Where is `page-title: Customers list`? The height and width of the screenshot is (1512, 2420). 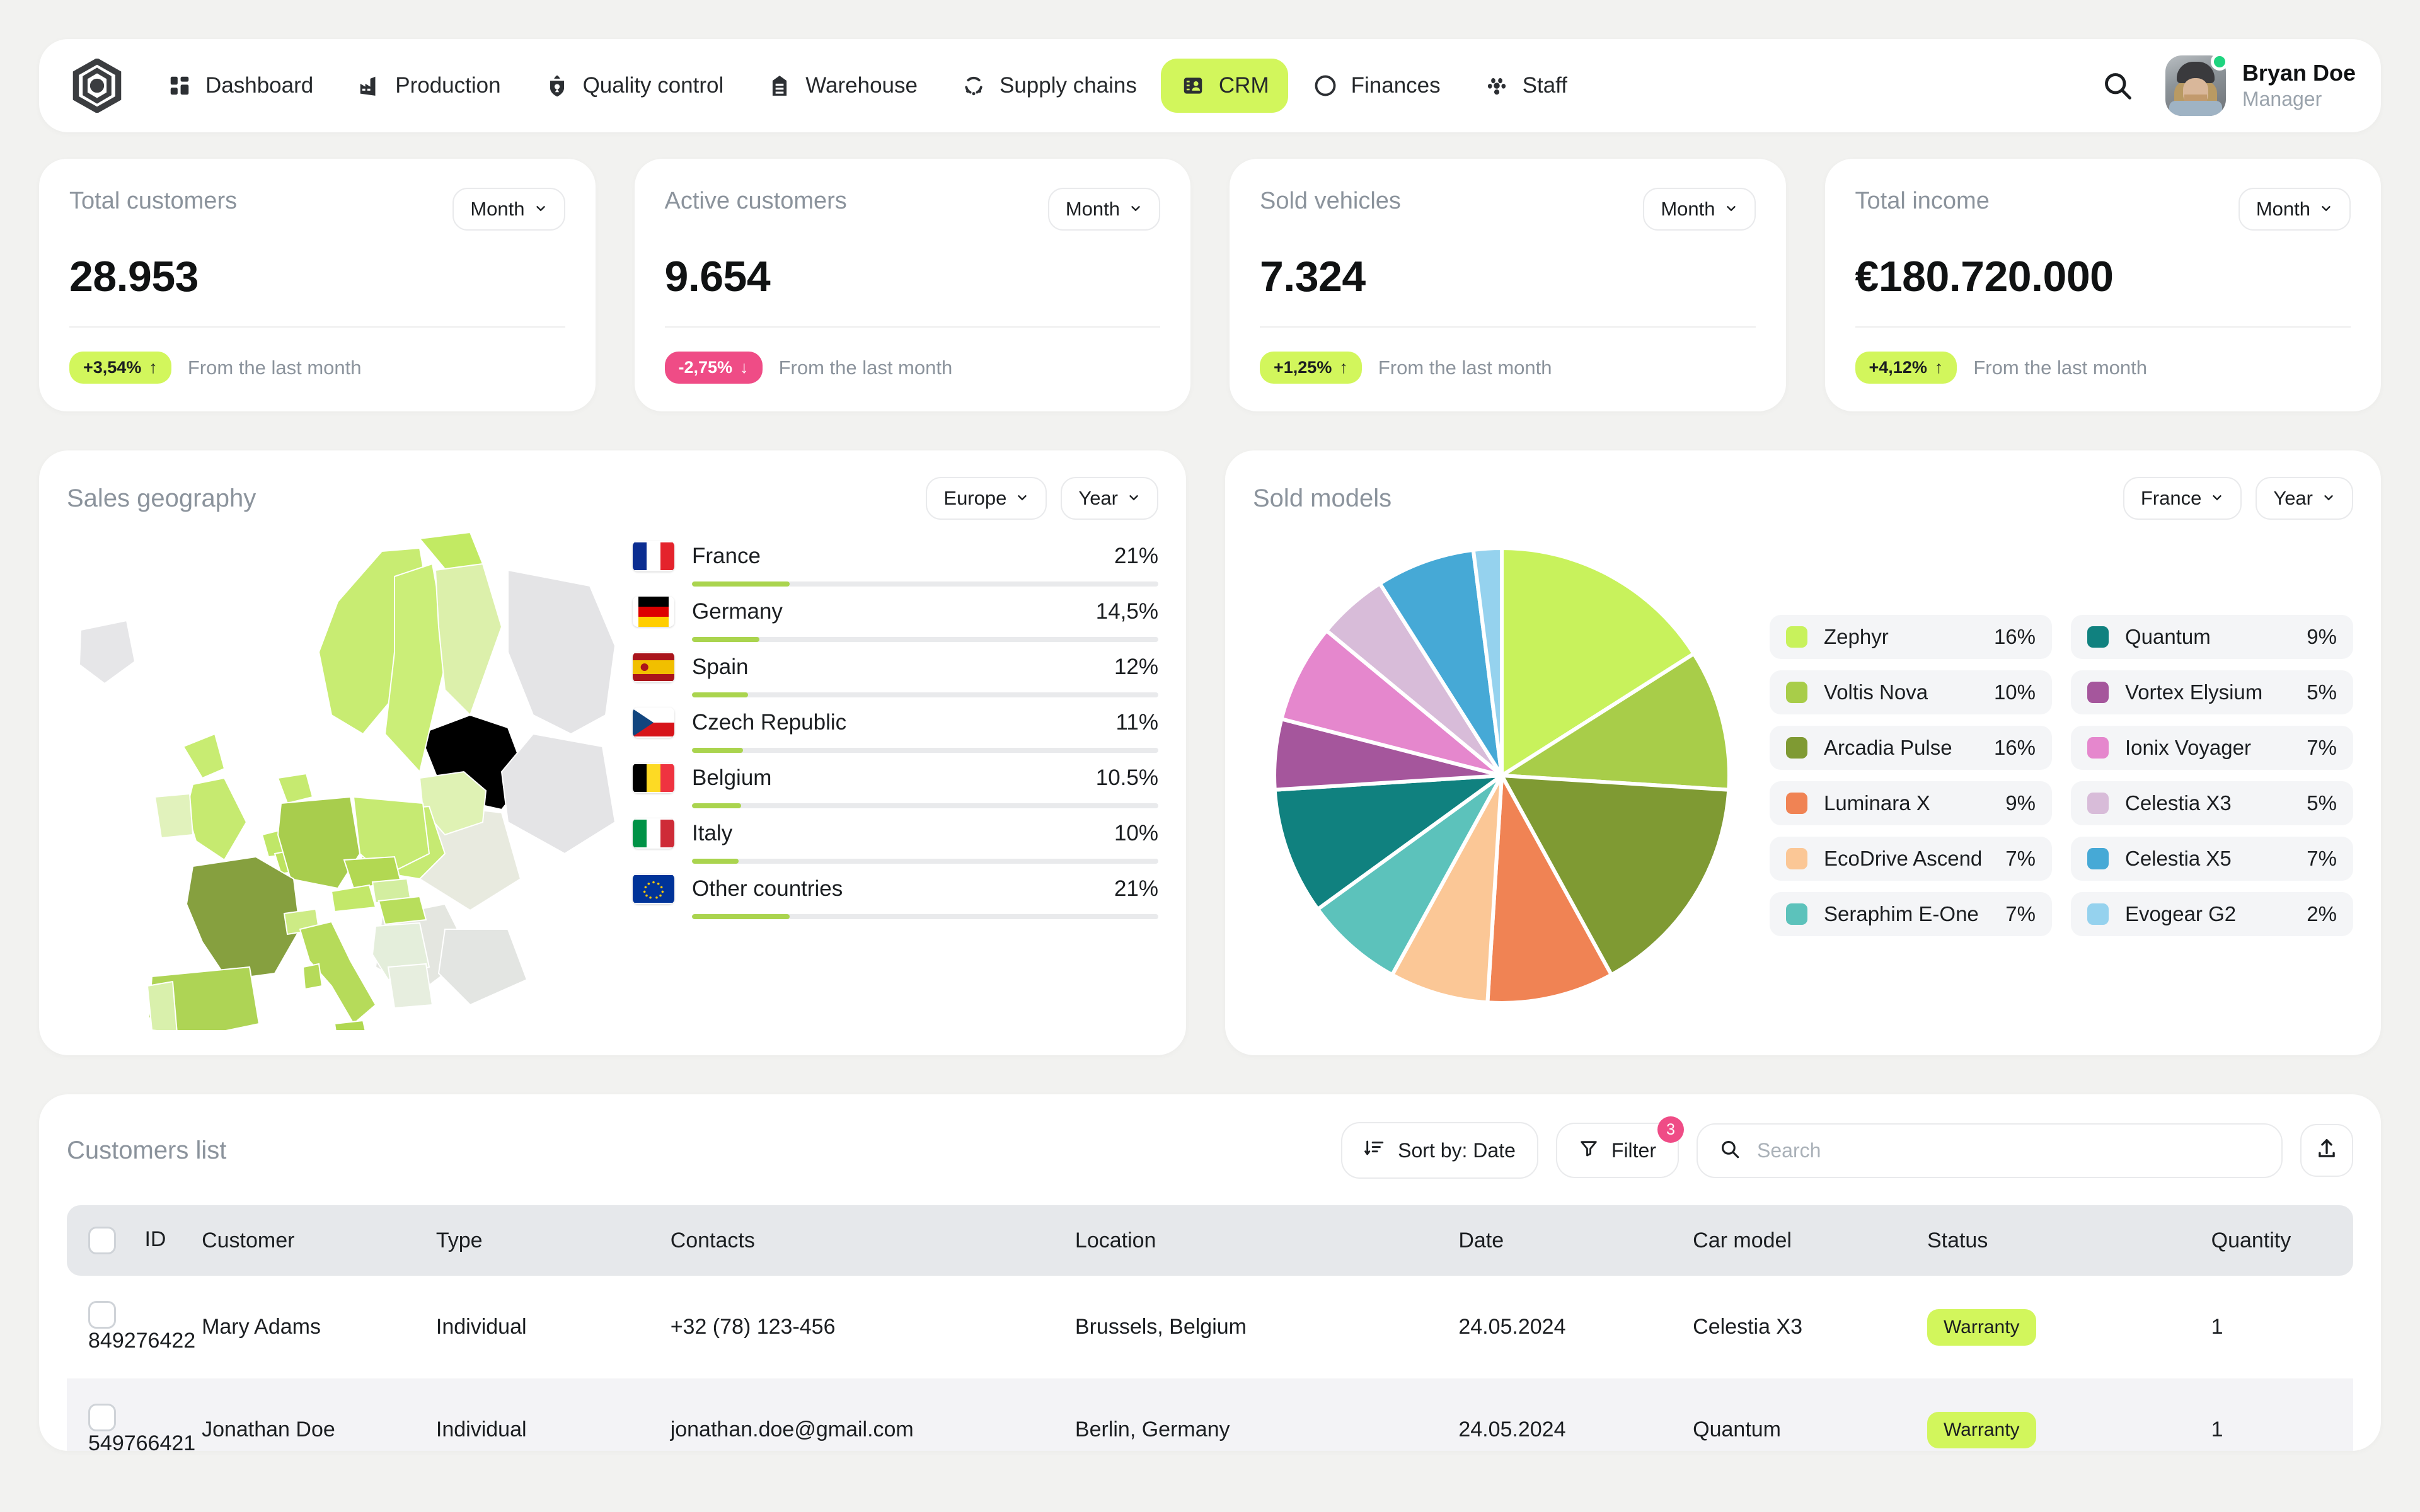
page-title: Customers list is located at coordinates (147, 1150).